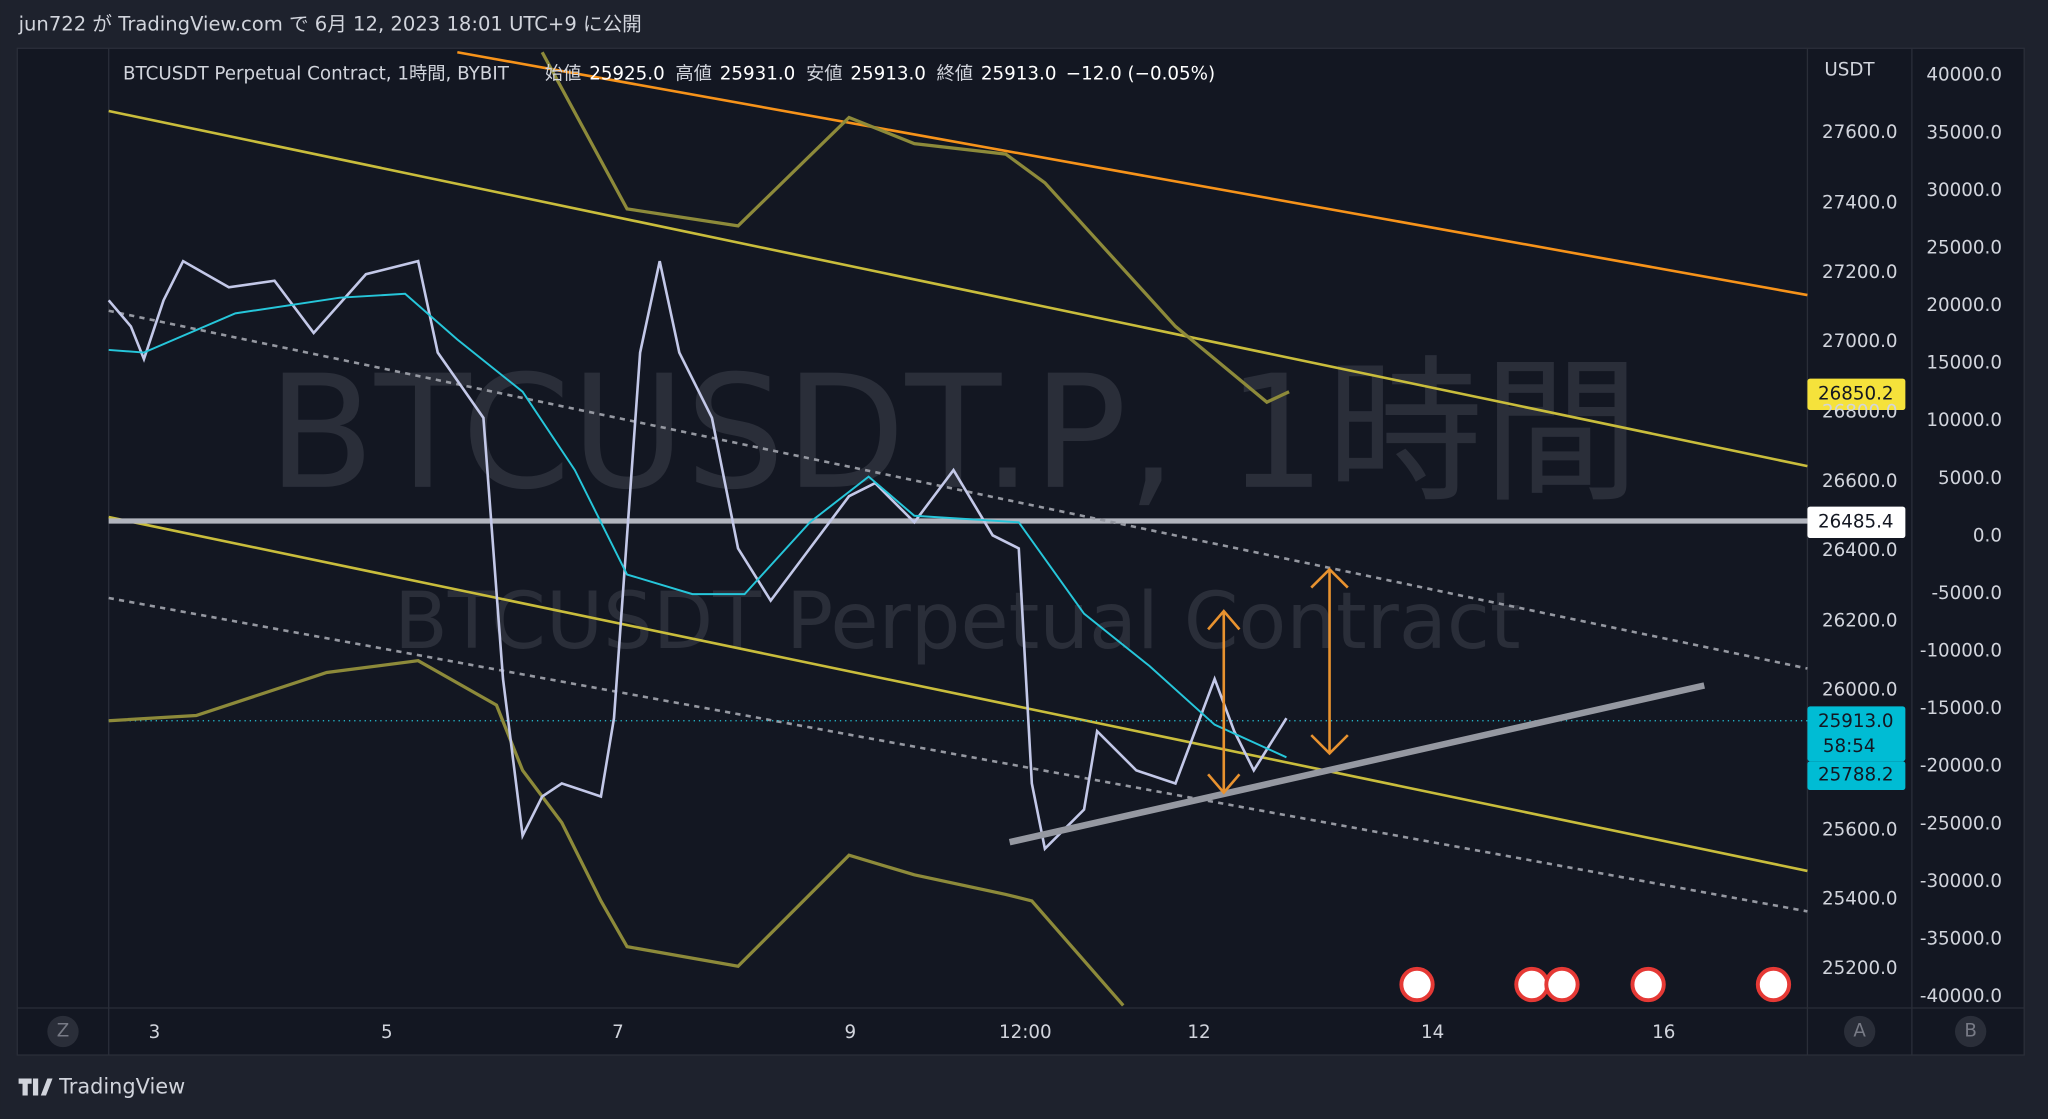  Describe the element at coordinates (1966, 593) in the screenshot. I see `volume-label: -5000.0` at that location.